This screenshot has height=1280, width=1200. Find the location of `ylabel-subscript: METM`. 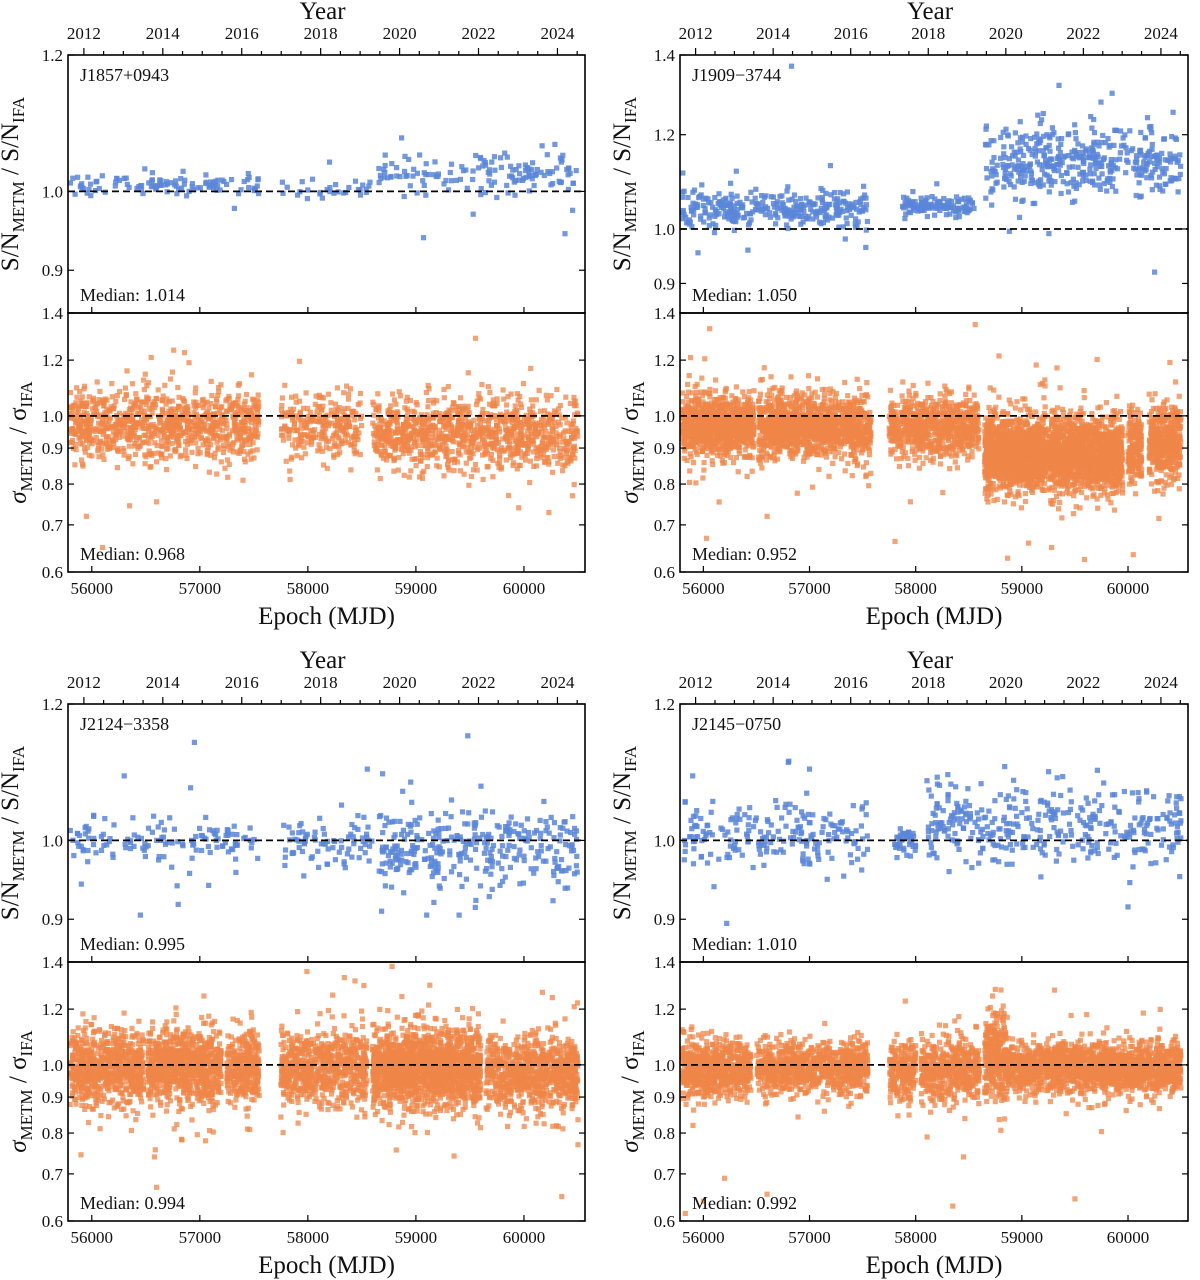

ylabel-subscript: METM is located at coordinates (18, 206).